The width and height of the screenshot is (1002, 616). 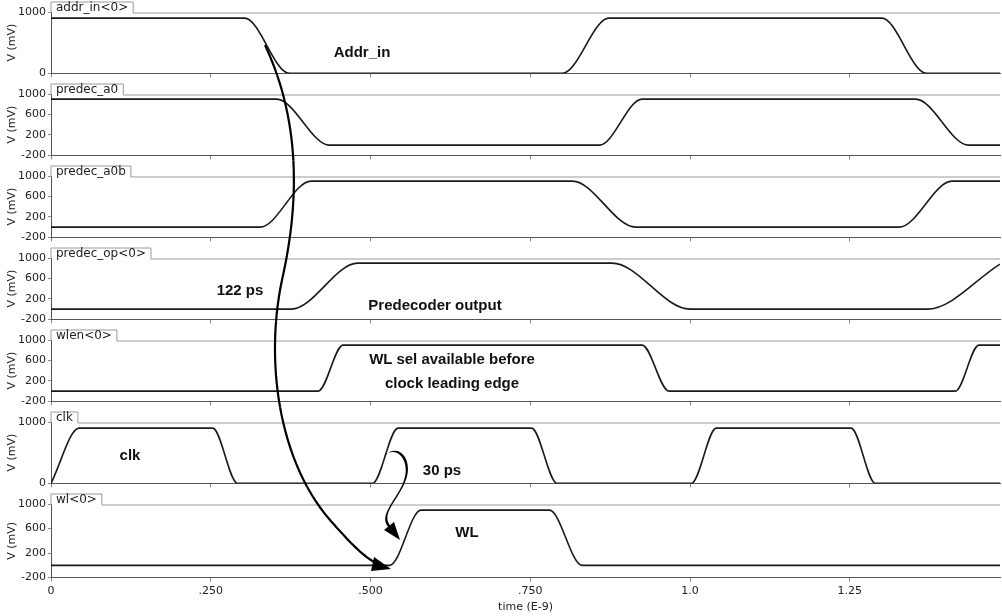 I want to click on x-tick-label: 1.0, so click(x=690, y=591).